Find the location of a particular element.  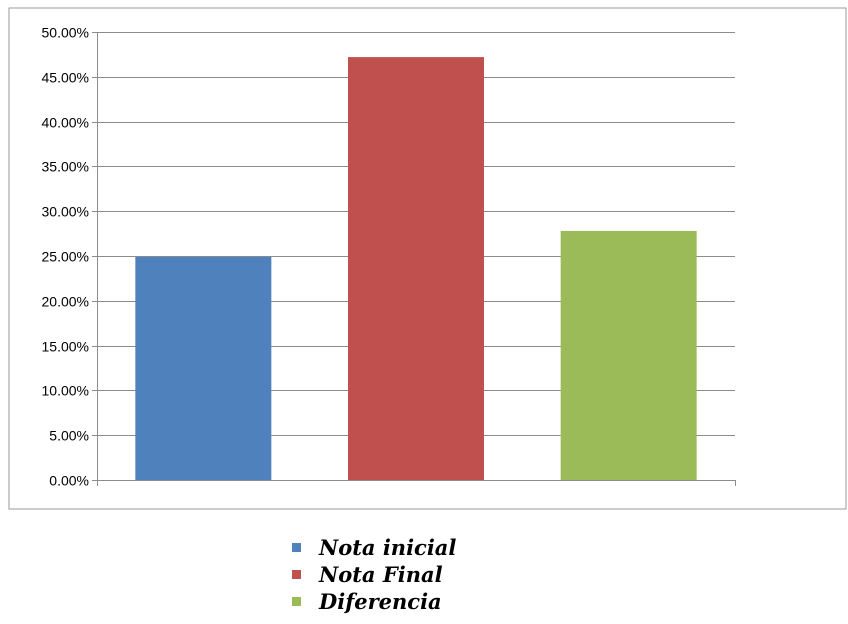

legend: Nota inicial Nota Final Diferencia is located at coordinates (374, 574).